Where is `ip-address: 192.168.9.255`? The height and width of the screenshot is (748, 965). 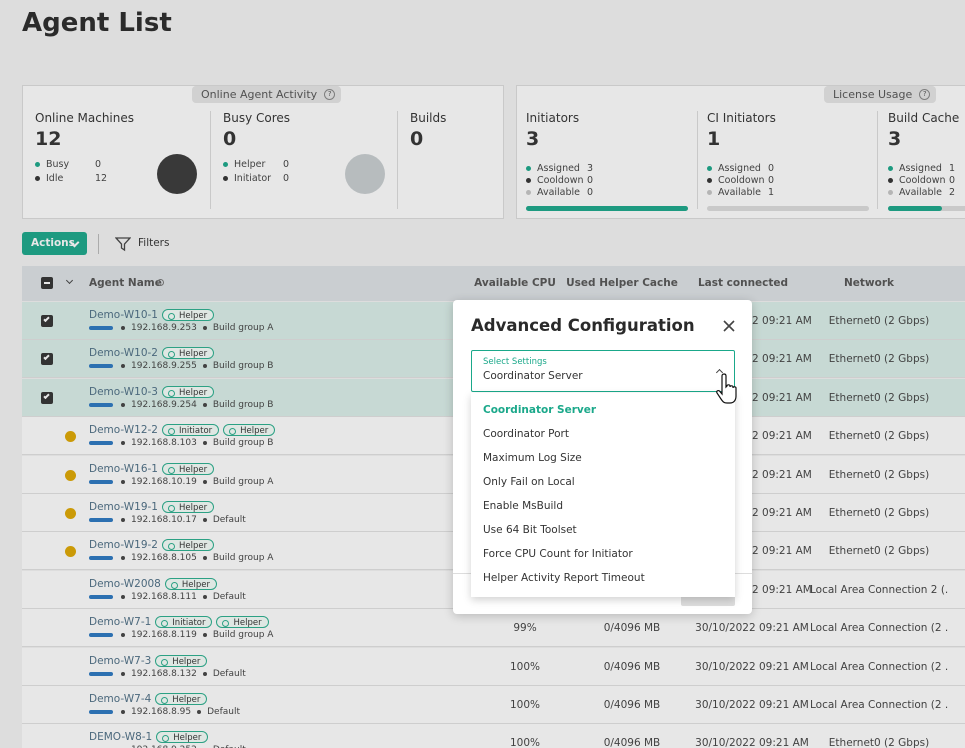
ip-address: 192.168.9.255 is located at coordinates (164, 366).